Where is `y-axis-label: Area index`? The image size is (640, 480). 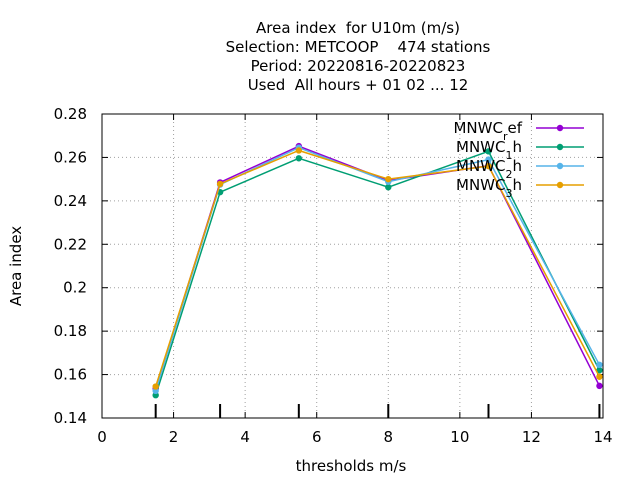
y-axis-label: Area index is located at coordinates (16, 266).